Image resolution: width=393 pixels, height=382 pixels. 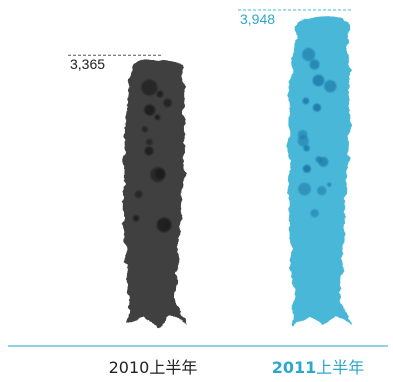 What do you see at coordinates (173, 367) in the screenshot?
I see `category-suffix-1: 上半年` at bounding box center [173, 367].